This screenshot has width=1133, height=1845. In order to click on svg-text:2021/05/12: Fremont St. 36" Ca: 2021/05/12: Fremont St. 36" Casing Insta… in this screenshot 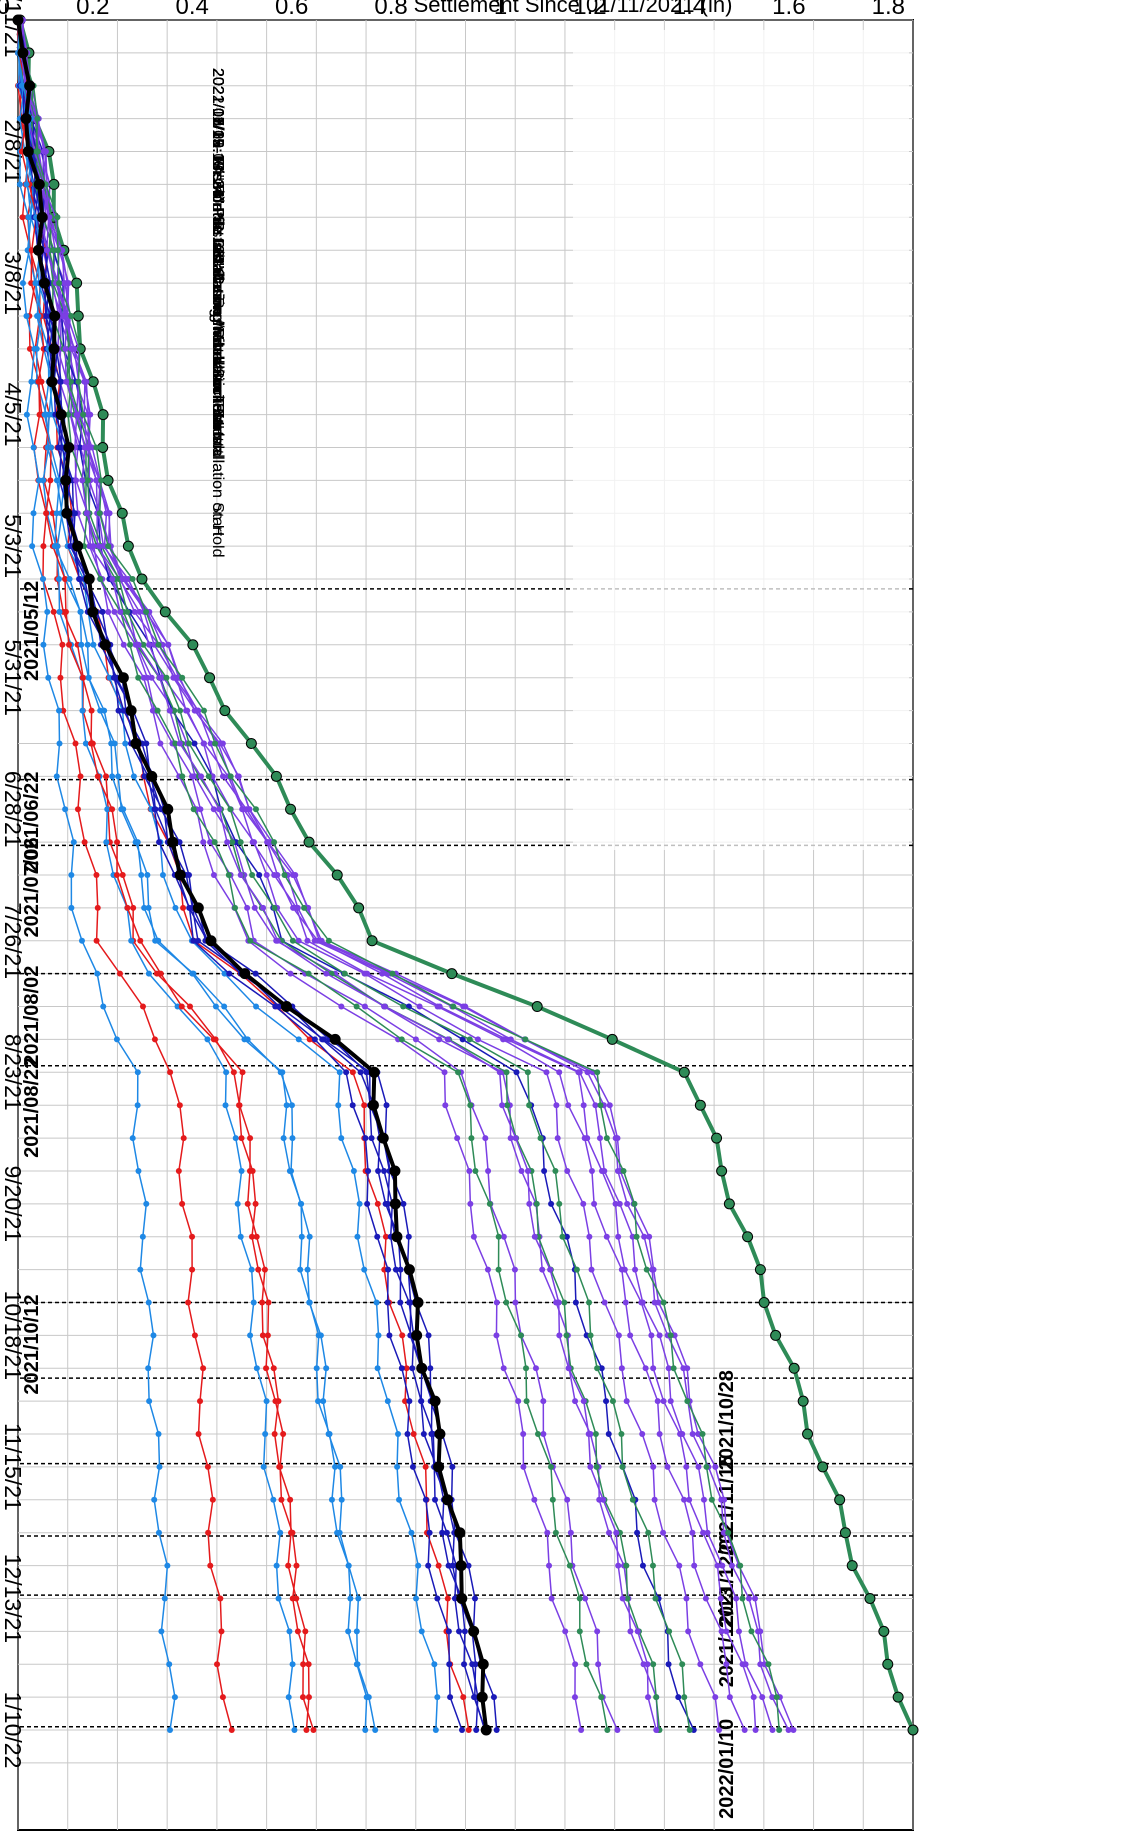, I will do `click(217, 255)`.